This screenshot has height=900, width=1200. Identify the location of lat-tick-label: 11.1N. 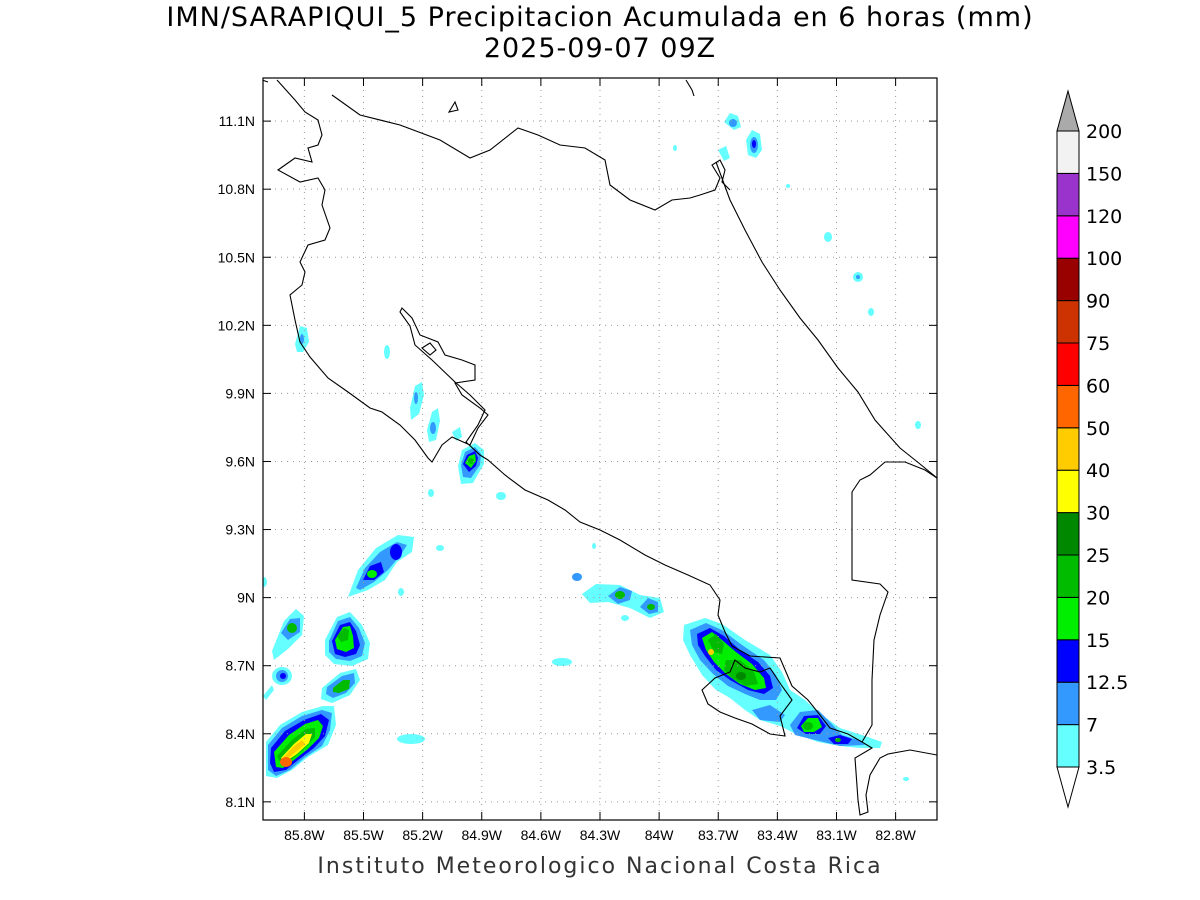
(237, 121).